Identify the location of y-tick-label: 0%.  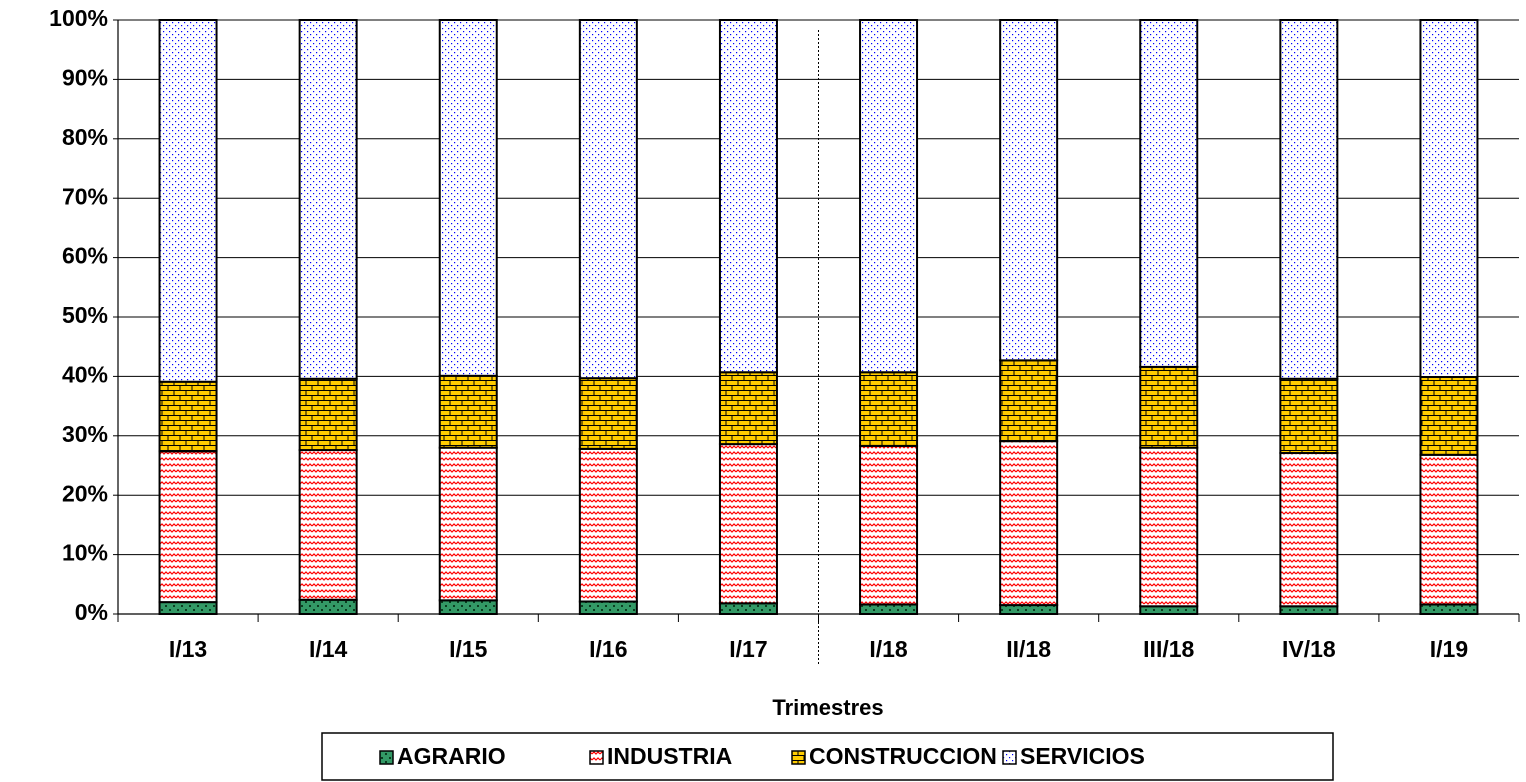
(91, 612).